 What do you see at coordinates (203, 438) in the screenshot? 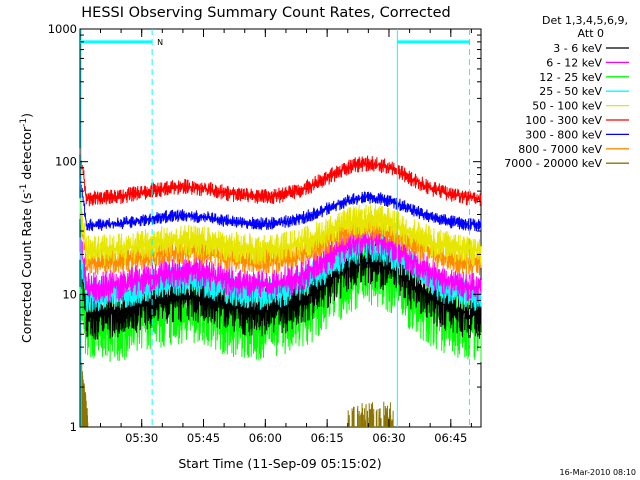
I see `x-tick-label-05-45: 05:45` at bounding box center [203, 438].